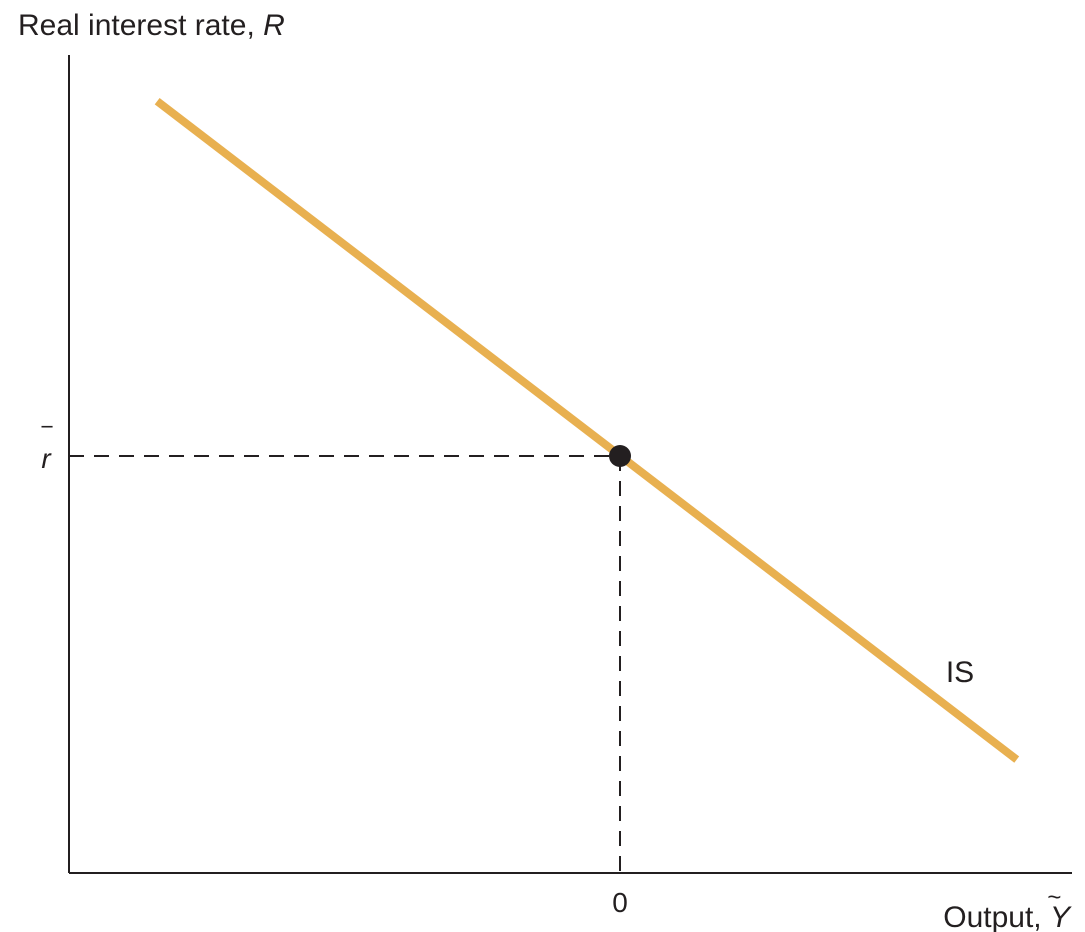  What do you see at coordinates (960, 672) in the screenshot?
I see `is-curve-label: IS` at bounding box center [960, 672].